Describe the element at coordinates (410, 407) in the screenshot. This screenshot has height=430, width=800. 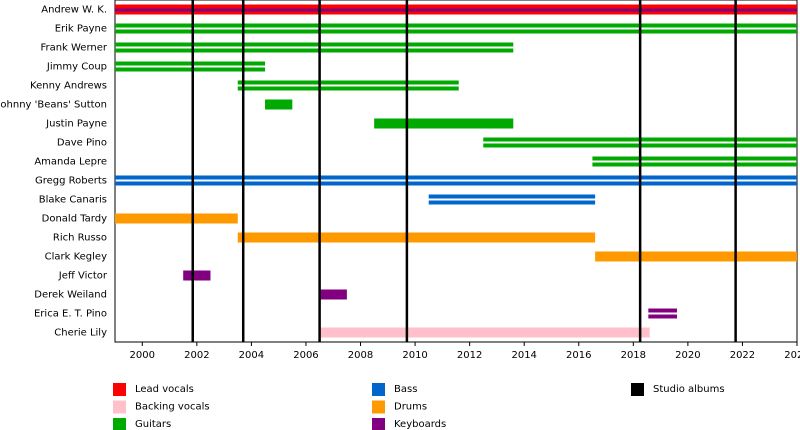
I see `legend-label: Drums` at that location.